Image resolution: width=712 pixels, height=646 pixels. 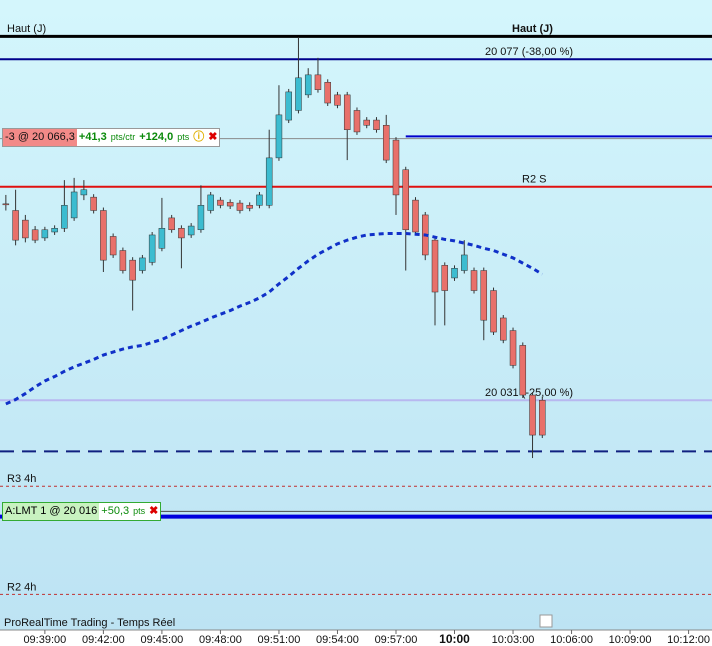 What do you see at coordinates (630, 640) in the screenshot?
I see `x-tick-label: 10:09:00` at bounding box center [630, 640].